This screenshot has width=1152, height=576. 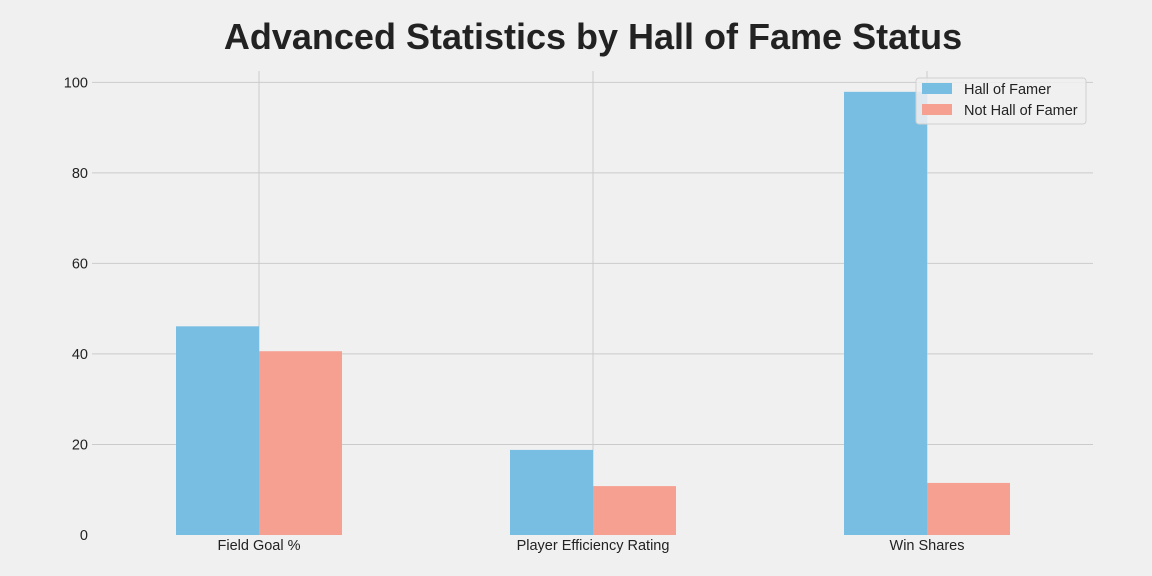 What do you see at coordinates (551, 492) in the screenshot?
I see `bar-hall-of-famer-player-efficiency-rating` at bounding box center [551, 492].